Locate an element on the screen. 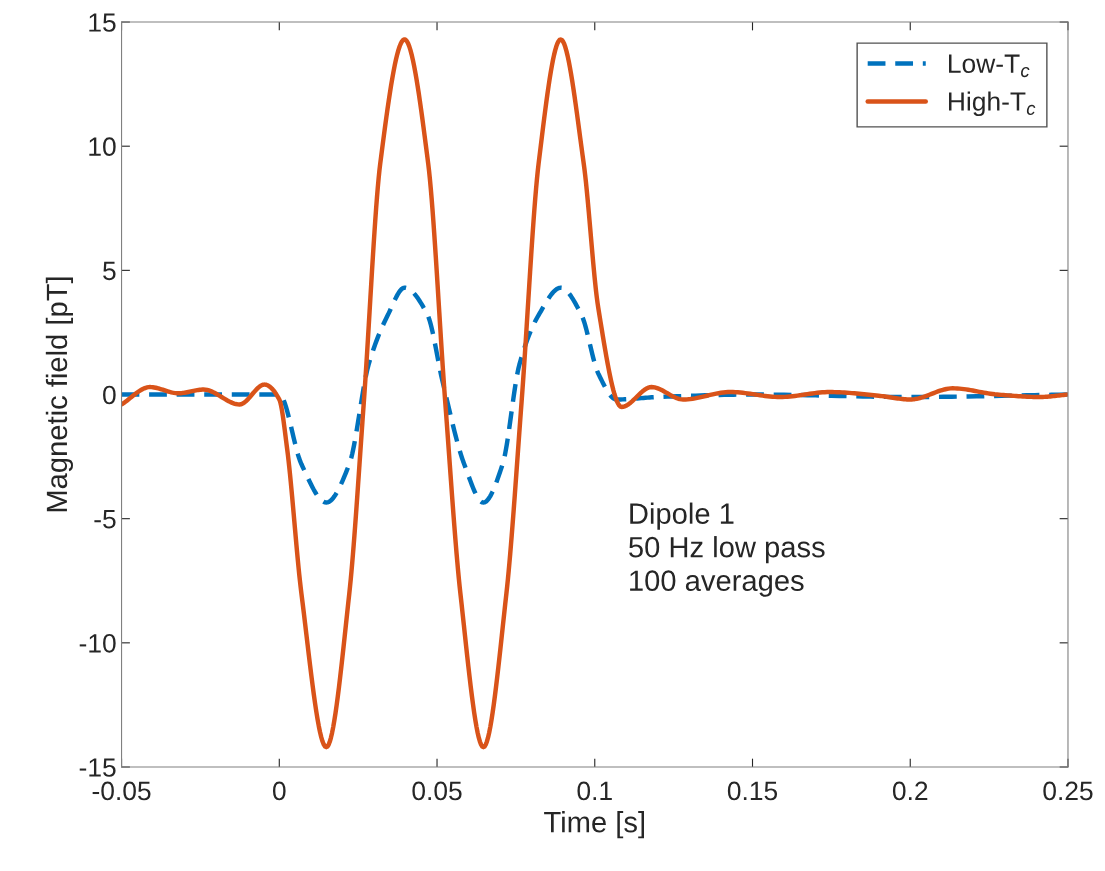 This screenshot has height=871, width=1105. x-tick-label: 0 is located at coordinates (279, 791).